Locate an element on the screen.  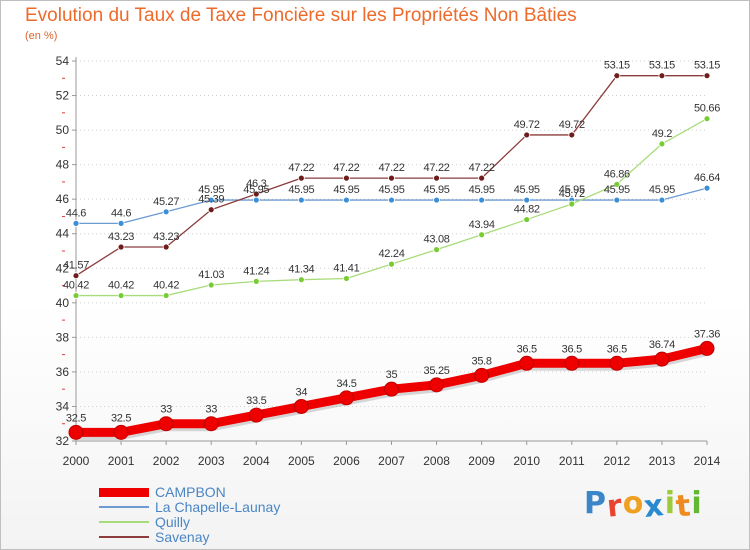
data-label: 46.86 is located at coordinates (617, 174).